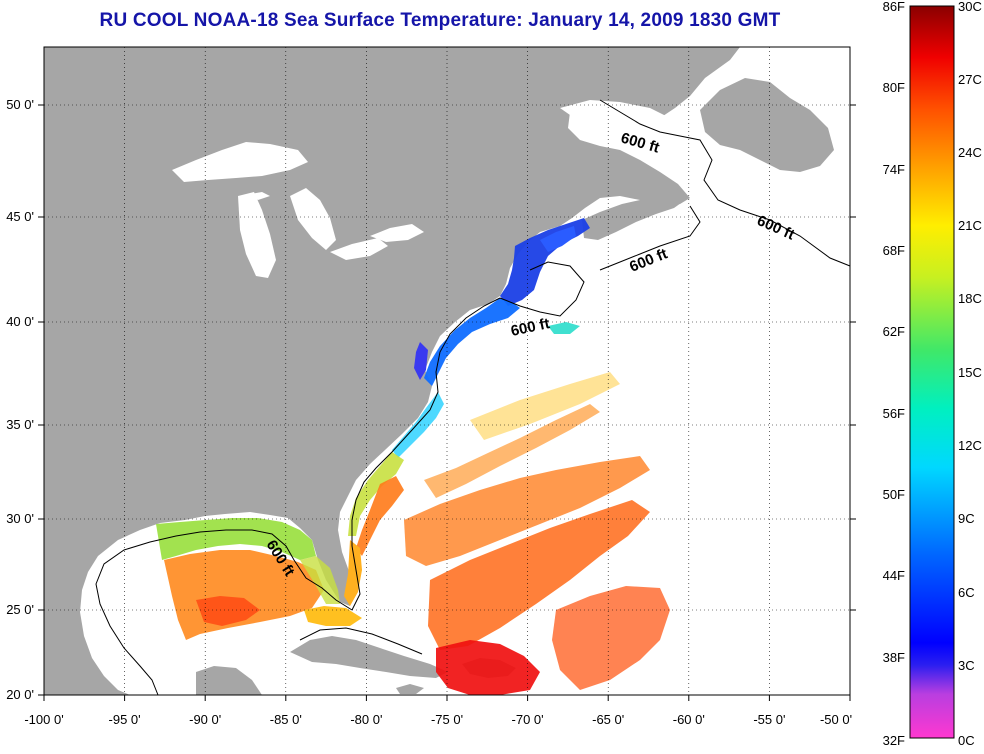 The width and height of the screenshot is (984, 754). What do you see at coordinates (421, 361) in the screenshot?
I see `sst-chesapeake` at bounding box center [421, 361].